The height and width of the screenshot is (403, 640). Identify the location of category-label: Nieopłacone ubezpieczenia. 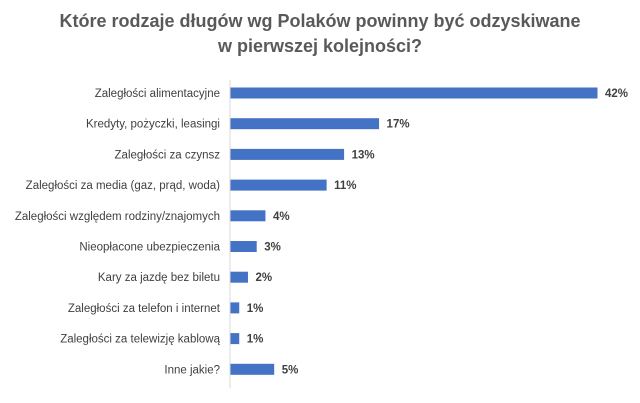
(149, 248).